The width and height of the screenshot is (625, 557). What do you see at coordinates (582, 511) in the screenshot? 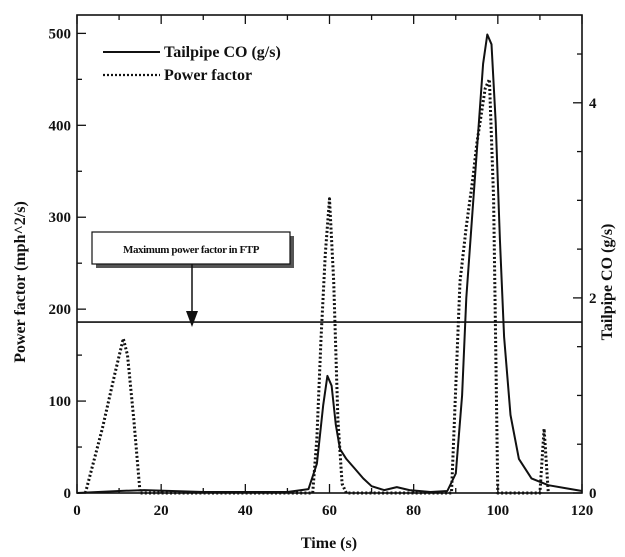
I see `x-tick-label: 120` at bounding box center [582, 511].